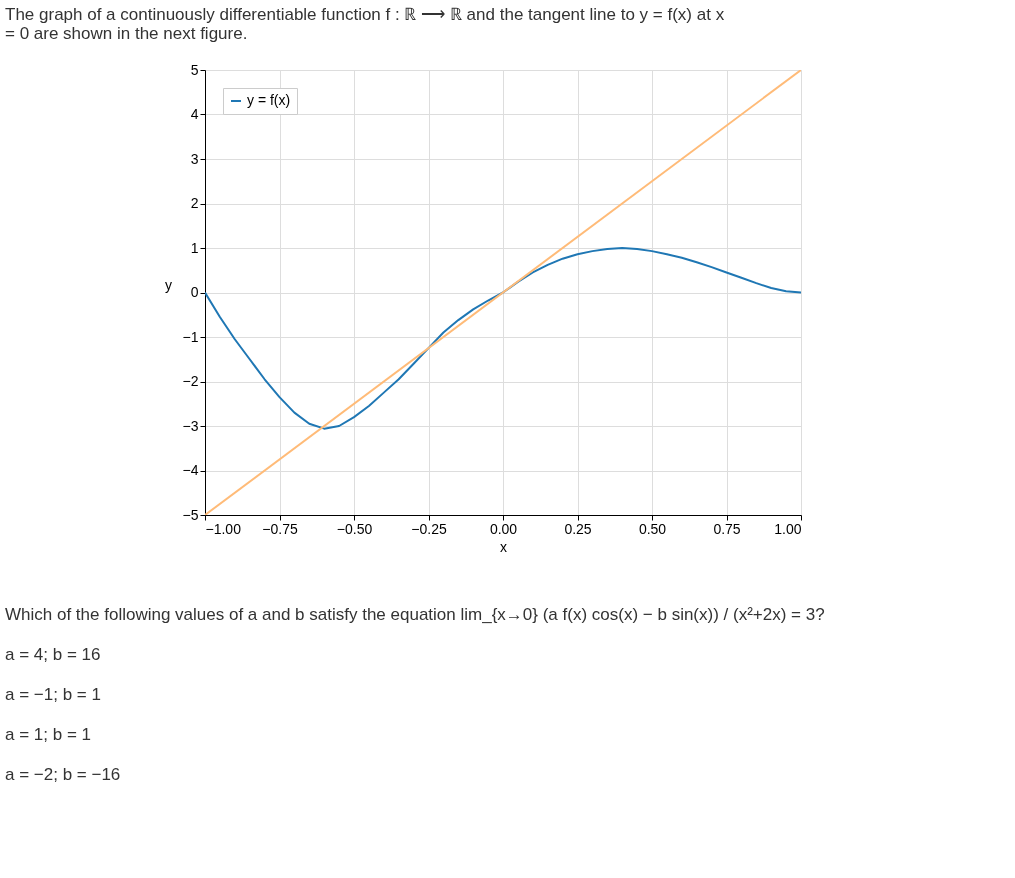 The height and width of the screenshot is (878, 1015). I want to click on x-tick-label: 0.00, so click(503, 528).